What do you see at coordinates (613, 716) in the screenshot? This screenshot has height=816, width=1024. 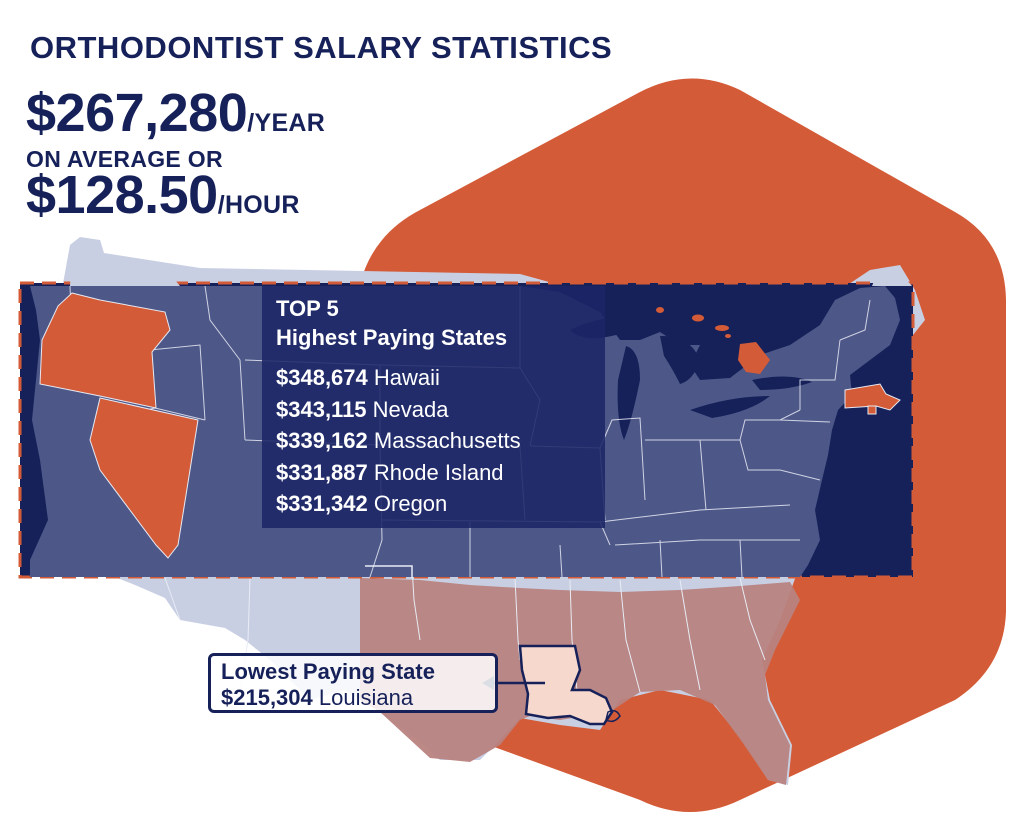 I see `louisiana-delta` at bounding box center [613, 716].